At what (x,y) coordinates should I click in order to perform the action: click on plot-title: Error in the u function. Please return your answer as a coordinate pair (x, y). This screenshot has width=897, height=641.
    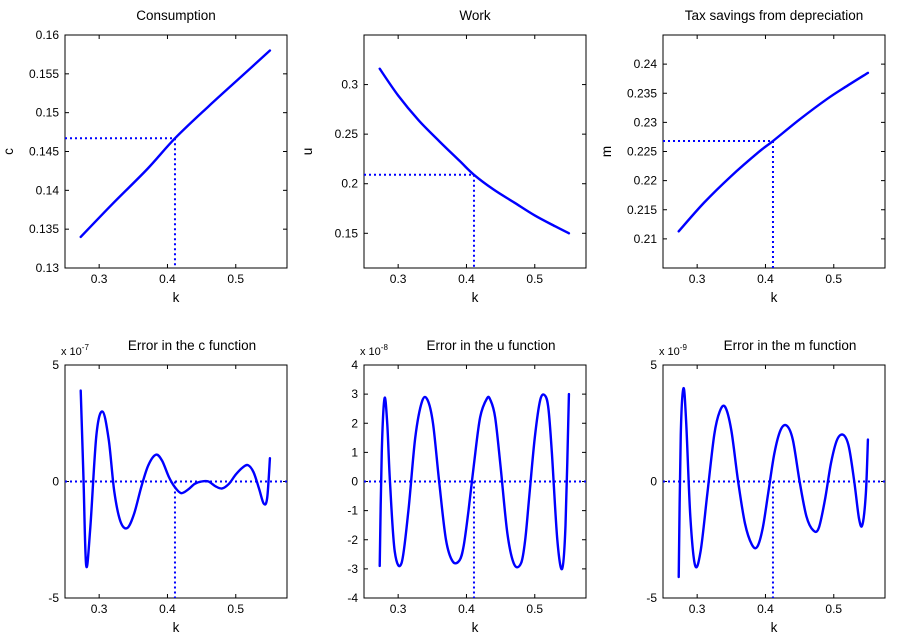
    Looking at the image, I should click on (490, 345).